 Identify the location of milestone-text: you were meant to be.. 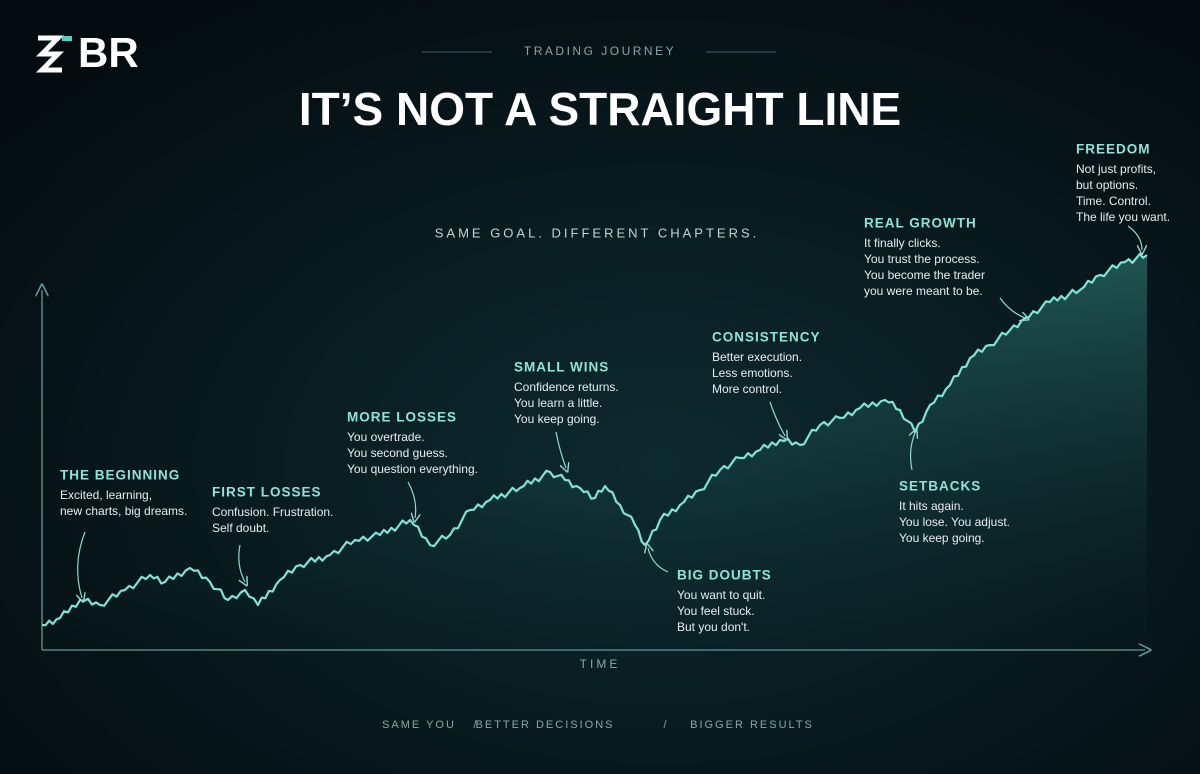
(923, 291).